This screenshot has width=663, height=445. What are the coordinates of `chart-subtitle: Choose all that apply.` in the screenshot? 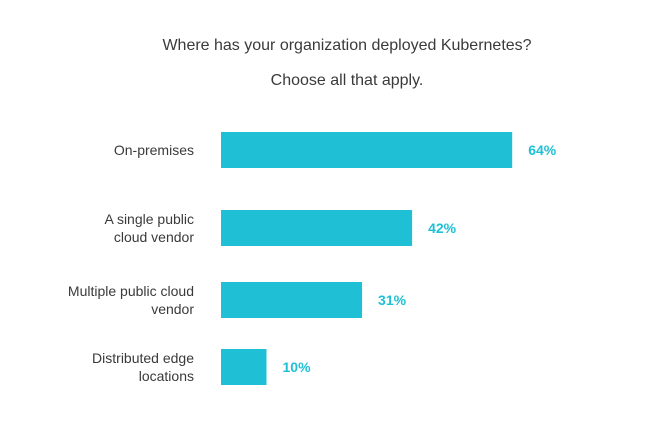 It's located at (347, 80).